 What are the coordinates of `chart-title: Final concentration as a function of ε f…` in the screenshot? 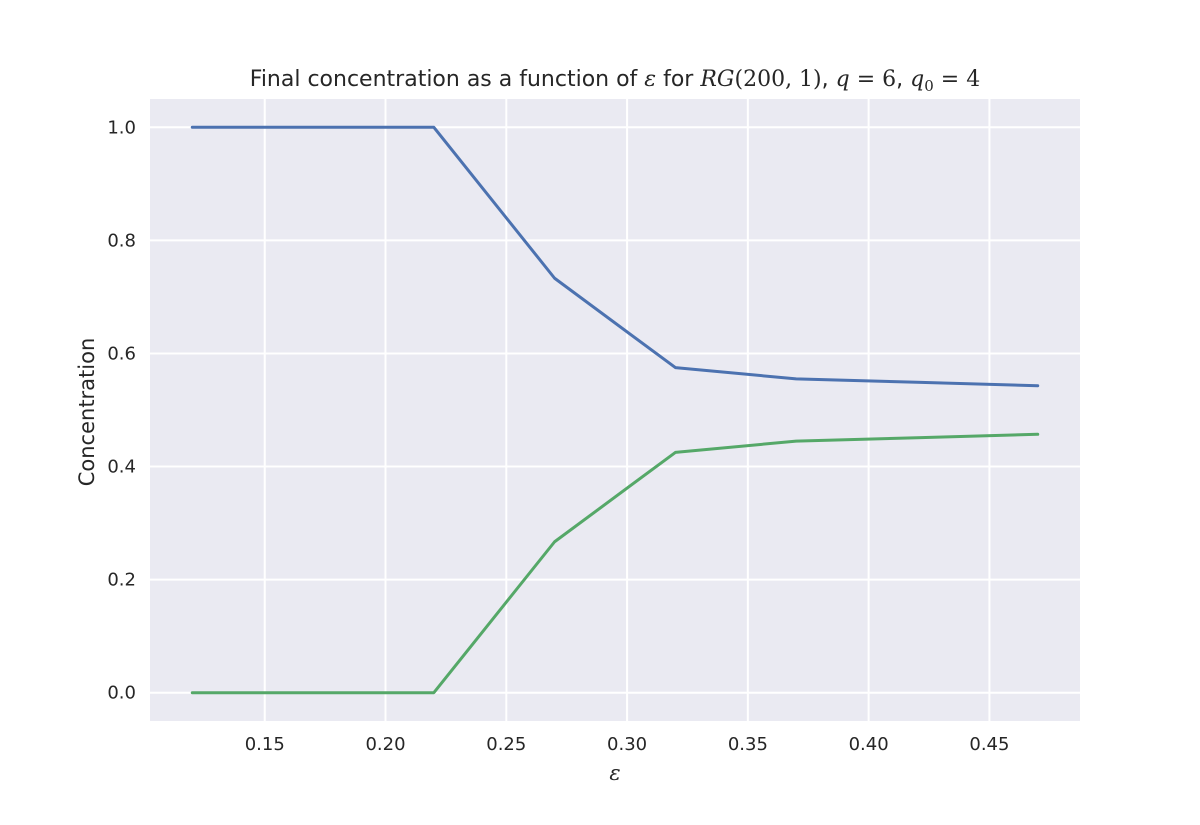 It's located at (615, 81).